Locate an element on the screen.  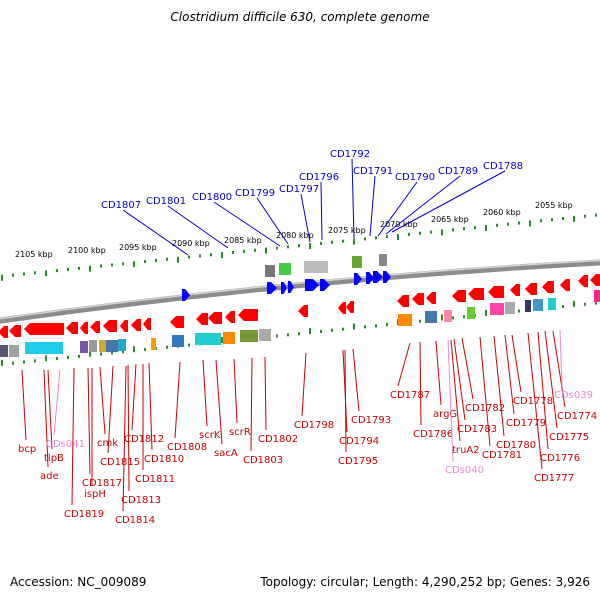
gene-label: CDs039 is located at coordinates (573, 395).